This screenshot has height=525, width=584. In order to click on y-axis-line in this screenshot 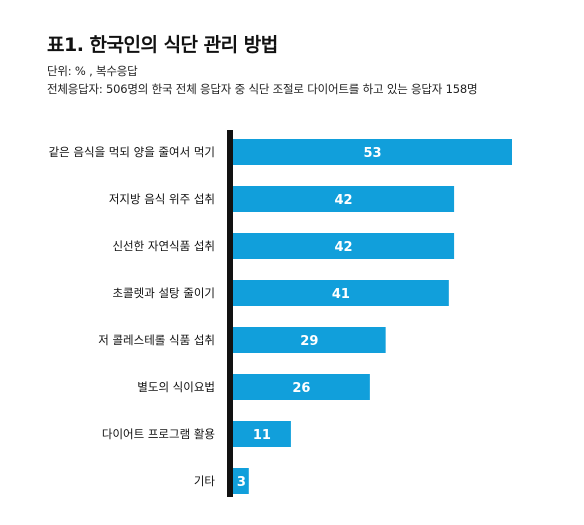, I will do `click(230, 313)`.